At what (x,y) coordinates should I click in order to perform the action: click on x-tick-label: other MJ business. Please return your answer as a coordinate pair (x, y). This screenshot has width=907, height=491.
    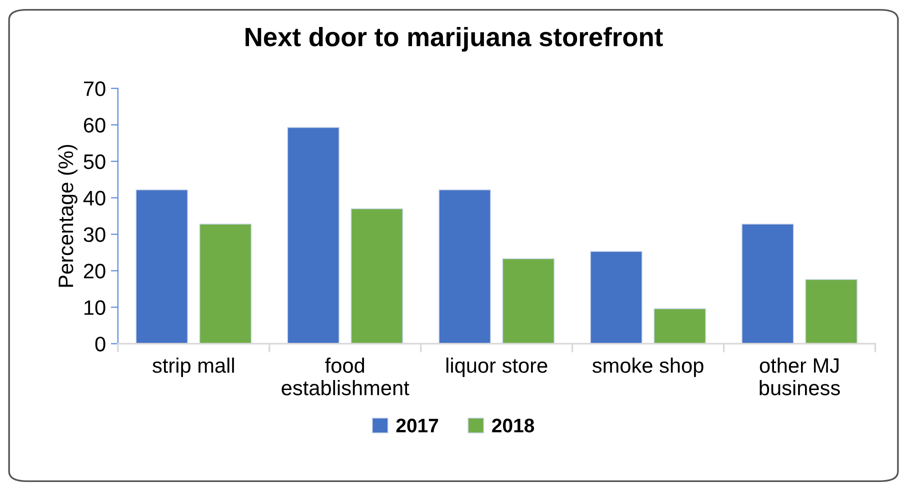
    Looking at the image, I should click on (800, 377).